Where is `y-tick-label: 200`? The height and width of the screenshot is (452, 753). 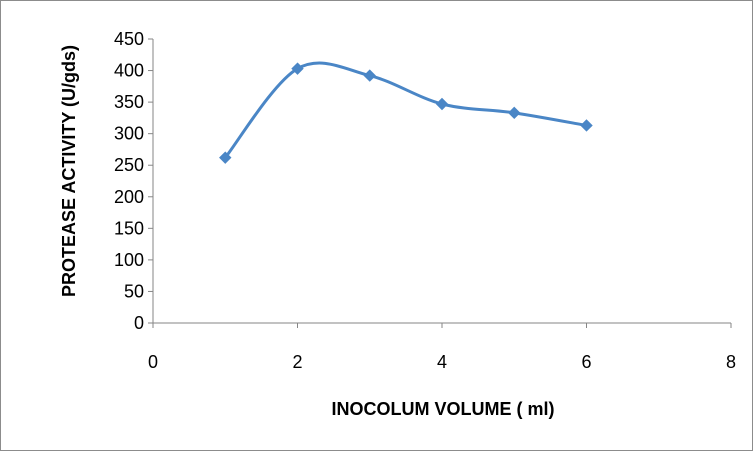
y-tick-label: 200 is located at coordinates (129, 197).